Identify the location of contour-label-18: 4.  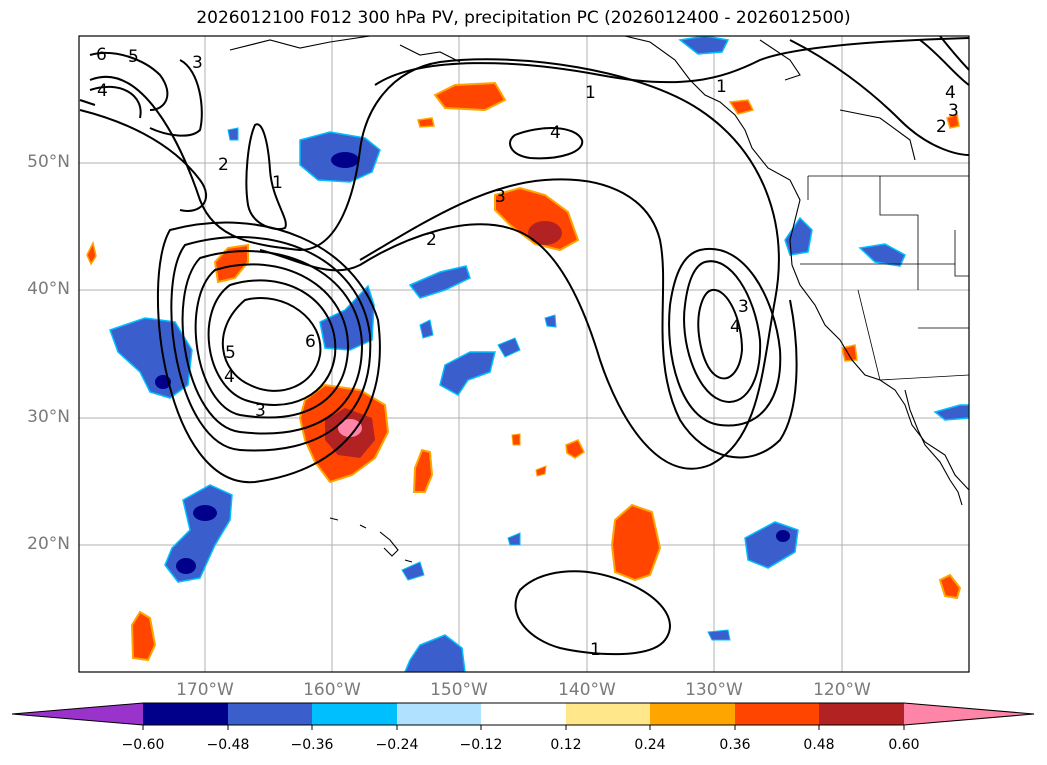
(950, 93).